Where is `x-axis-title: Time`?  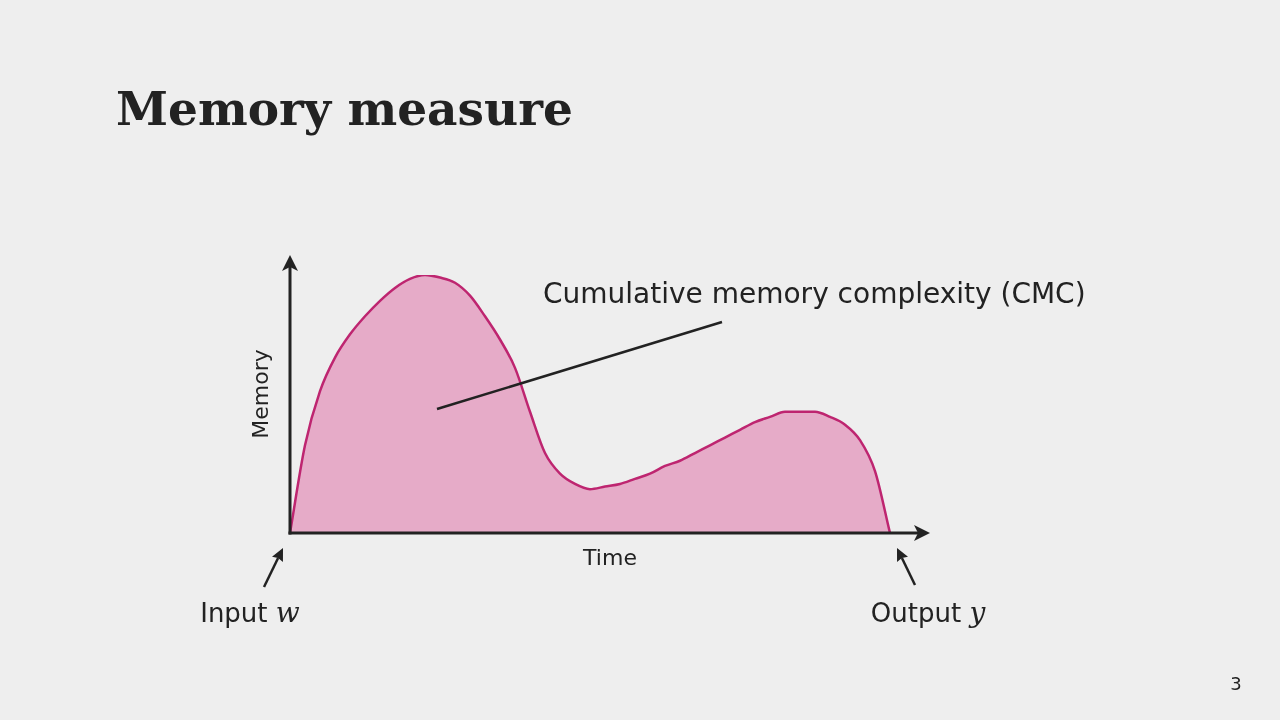 x-axis-title: Time is located at coordinates (609, 557).